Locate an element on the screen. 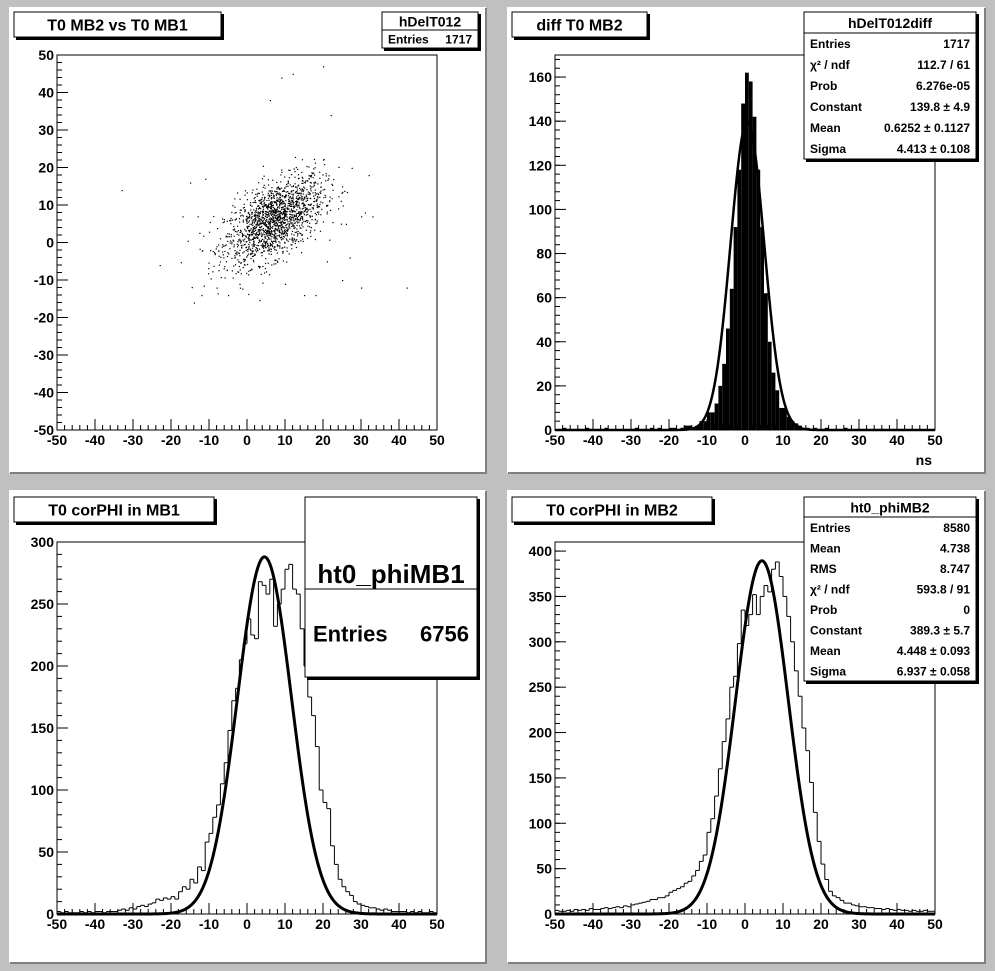 The width and height of the screenshot is (995, 971). x-axis: -50 -40 -30 -20 -10 0 10 20 30 40 50 is located at coordinates (246, 433).